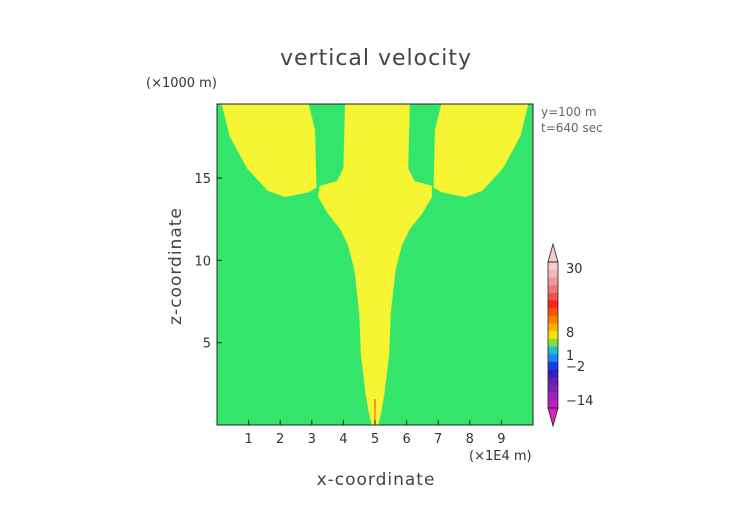 This screenshot has height=532, width=752. Describe the element at coordinates (553, 252) in the screenshot. I see `colorbar-top-arrow` at that location.